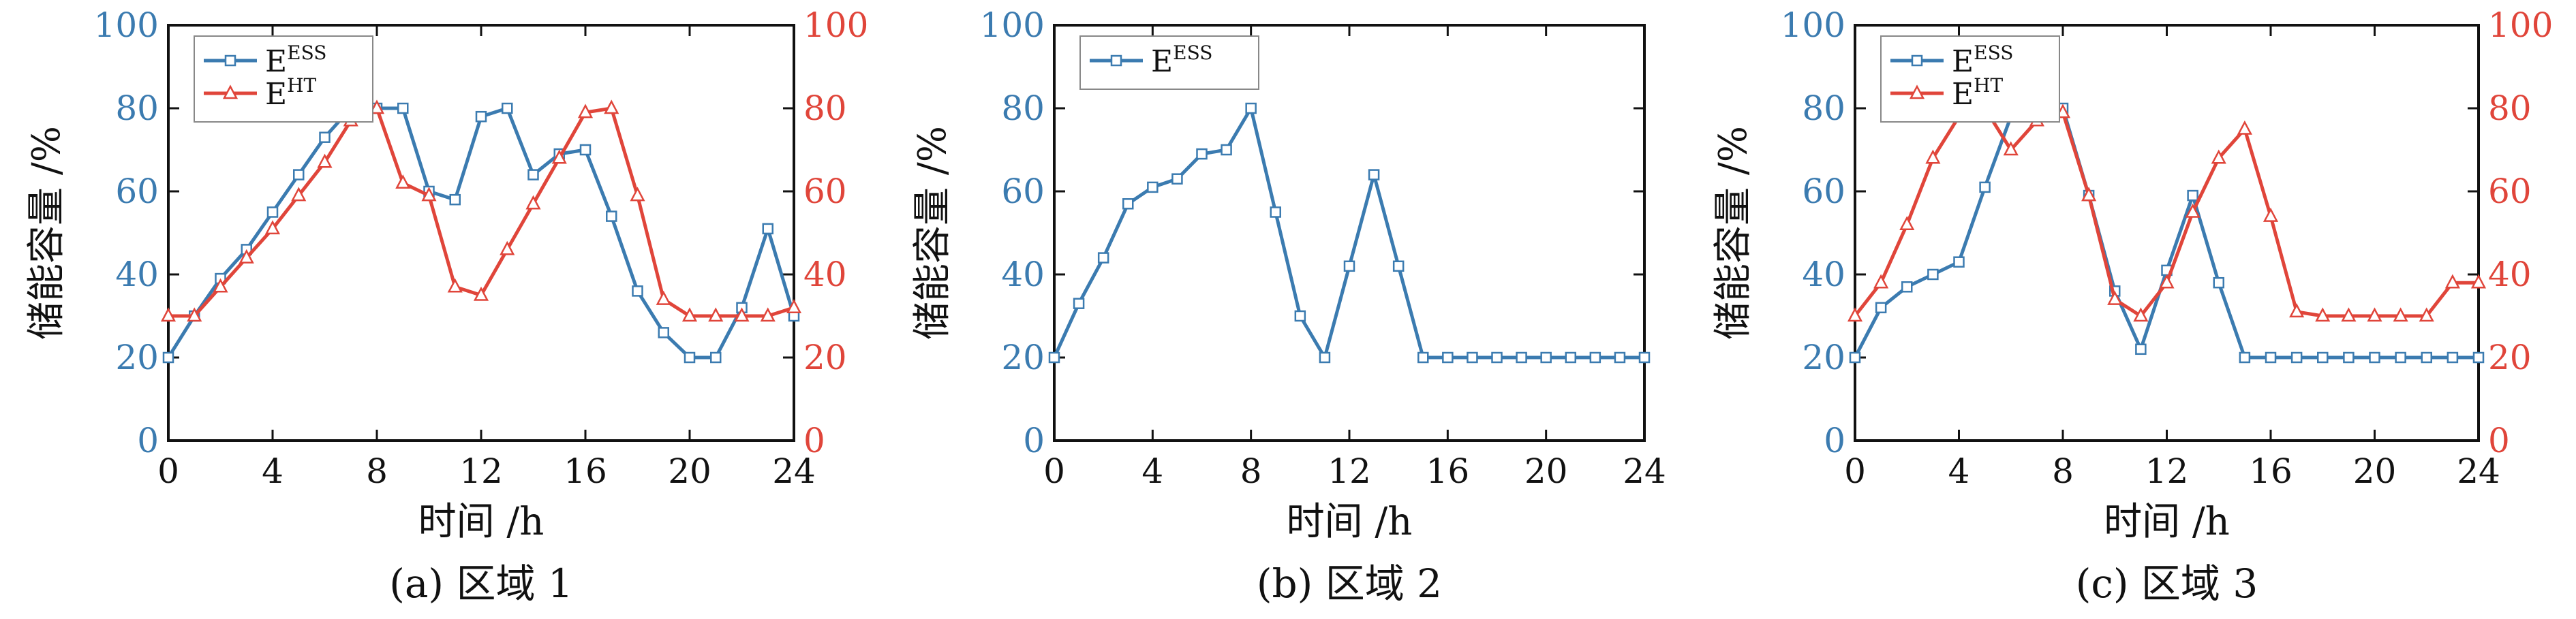 This screenshot has width=2576, height=619. Describe the element at coordinates (126, 25) in the screenshot. I see `y-tick-label-left: 100` at that location.